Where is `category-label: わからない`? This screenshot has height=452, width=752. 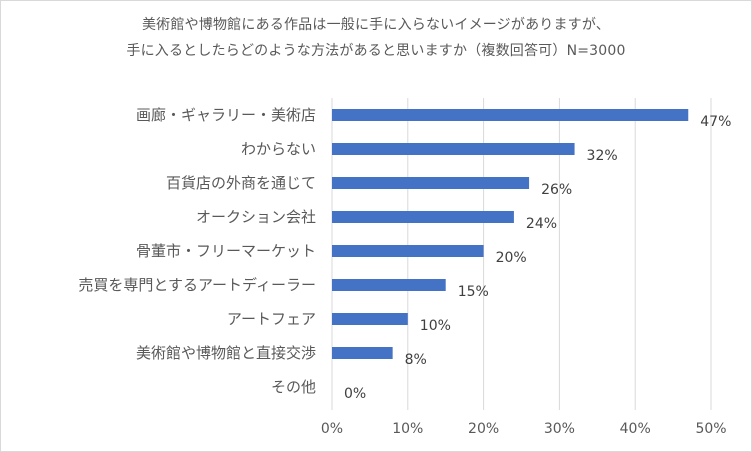
category-label: わからない is located at coordinates (278, 149).